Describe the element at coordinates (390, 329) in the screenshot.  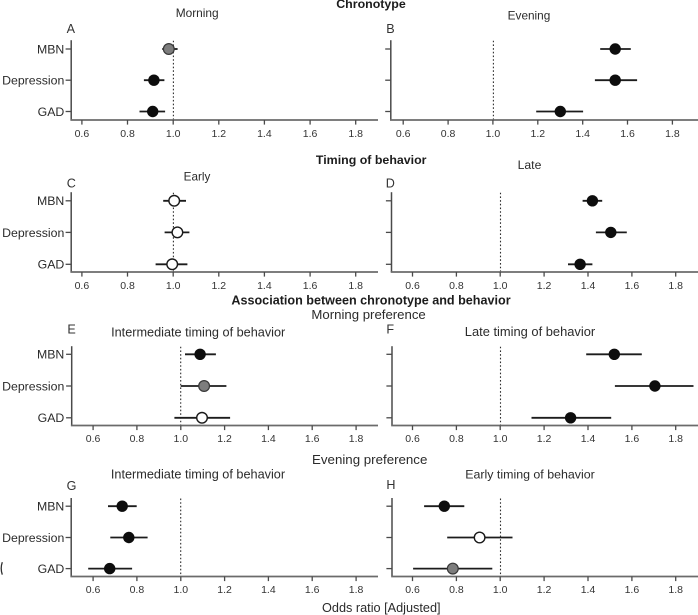
I see `svg-text: F` at that location.